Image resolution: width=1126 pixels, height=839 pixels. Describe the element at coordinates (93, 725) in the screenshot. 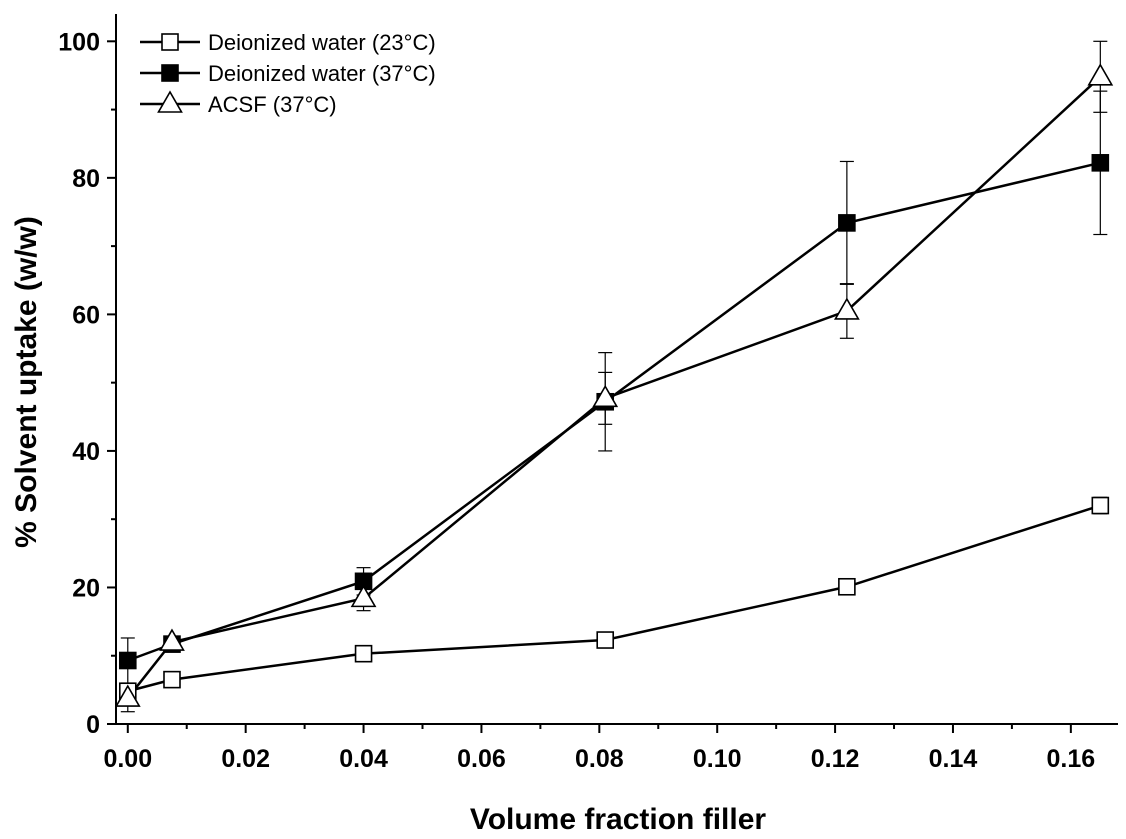

I see `y-tick-label: 0` at that location.